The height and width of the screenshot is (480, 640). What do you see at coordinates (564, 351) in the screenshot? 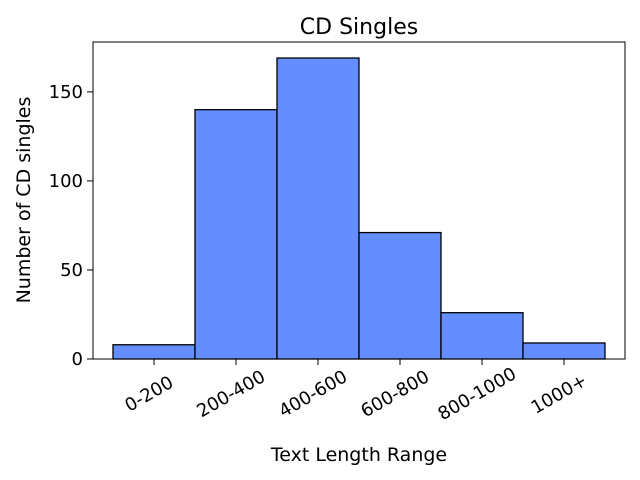
I see `bar-1000+` at bounding box center [564, 351].